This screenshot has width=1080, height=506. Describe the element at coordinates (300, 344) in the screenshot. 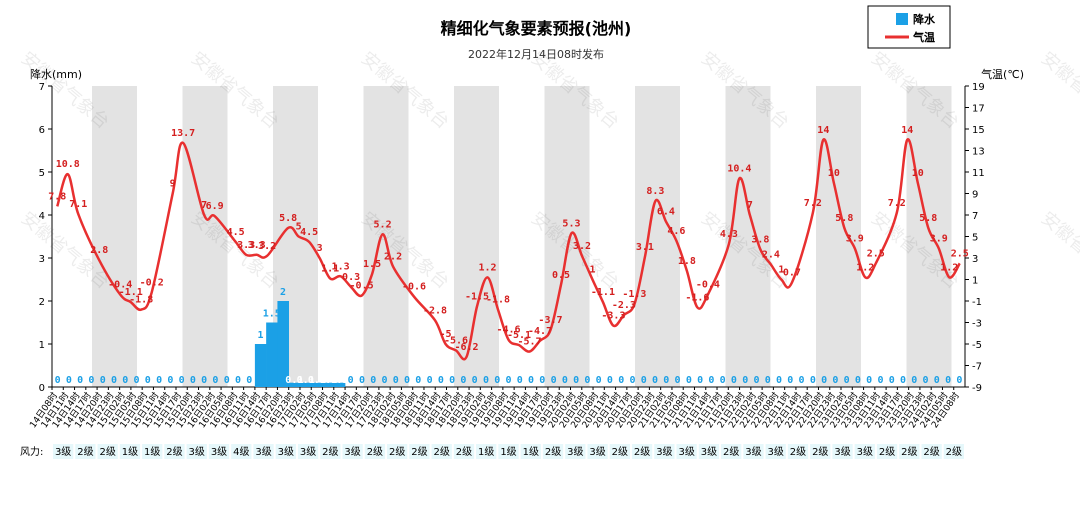

I see `precip-bars` at that location.